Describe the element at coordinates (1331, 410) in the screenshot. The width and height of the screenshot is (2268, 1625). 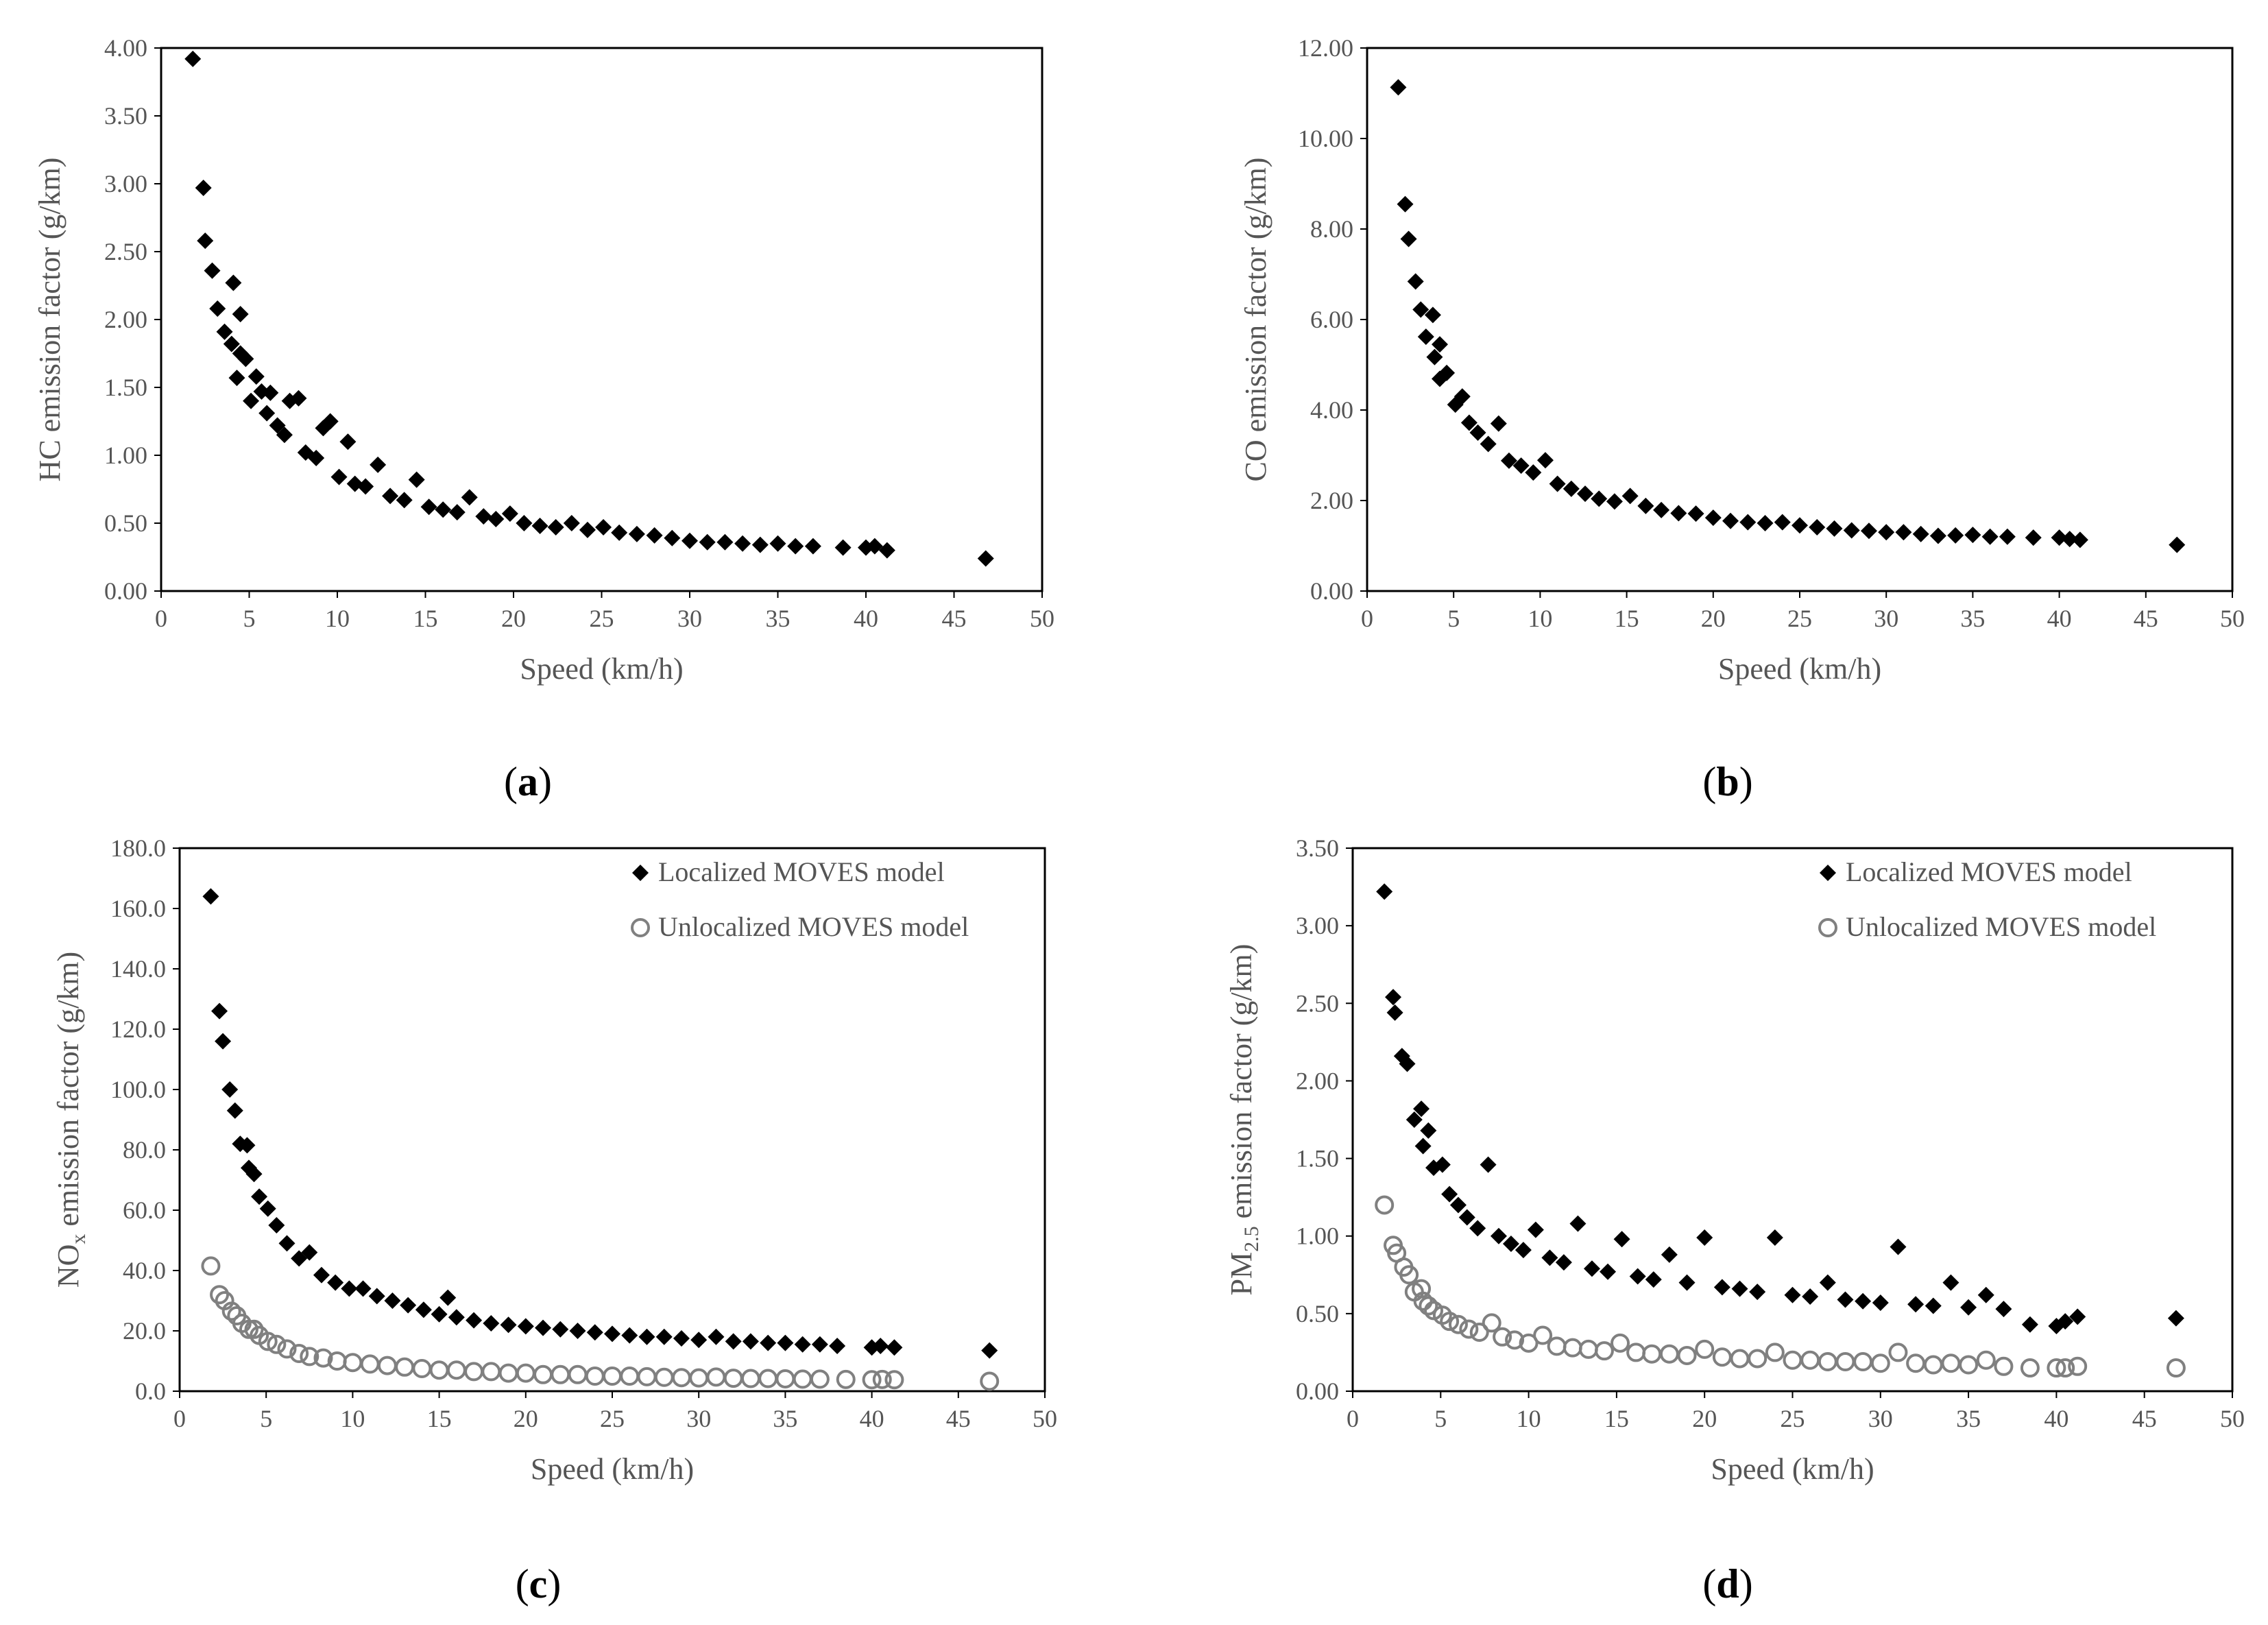
I see `y-tick-label: 4.00` at that location.